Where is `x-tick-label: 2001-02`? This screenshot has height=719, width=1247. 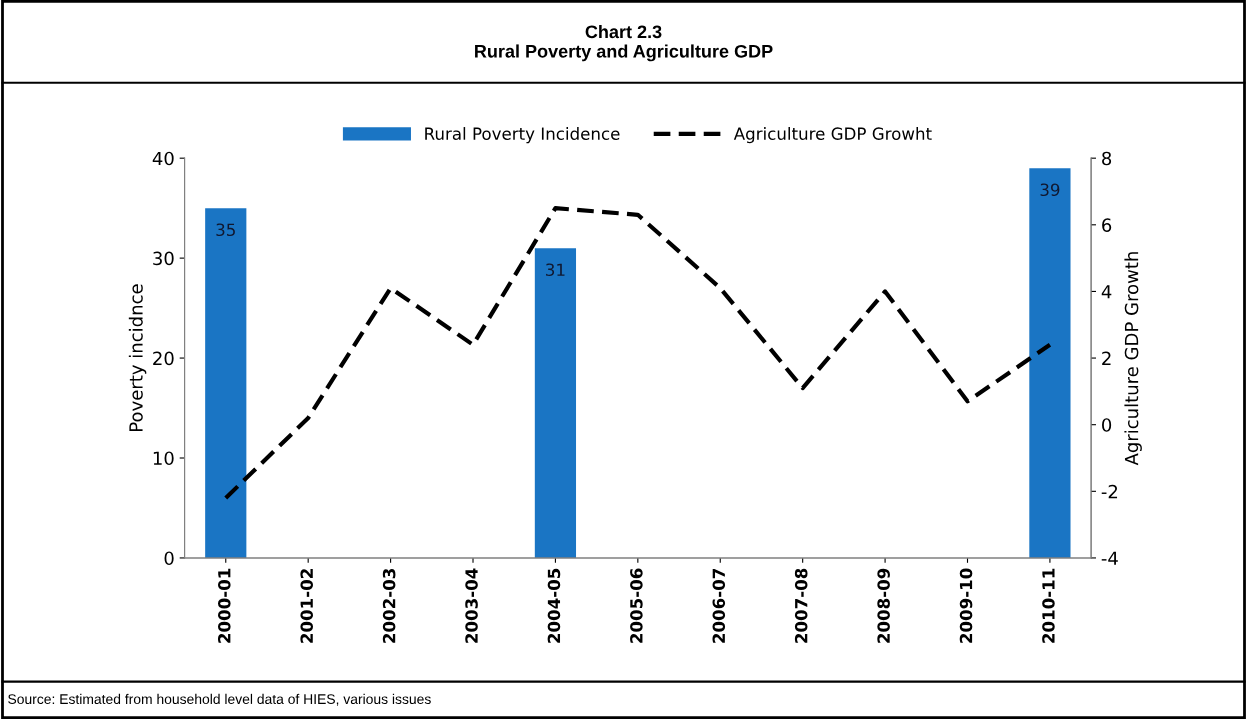 x-tick-label: 2001-02 is located at coordinates (307, 606).